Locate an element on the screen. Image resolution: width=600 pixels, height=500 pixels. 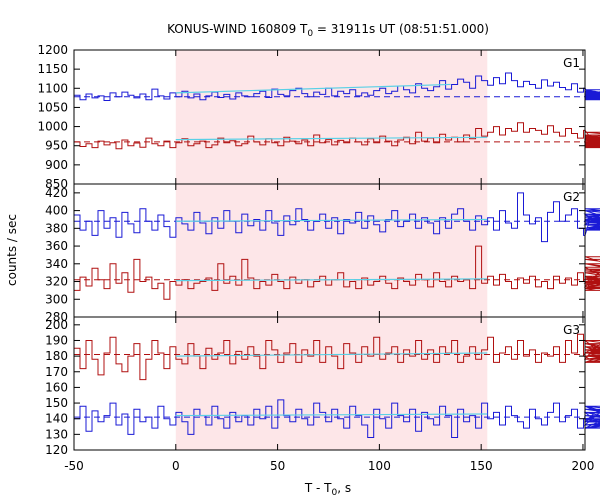
chart-title-sub: 0 is located at coordinates (310, 34).